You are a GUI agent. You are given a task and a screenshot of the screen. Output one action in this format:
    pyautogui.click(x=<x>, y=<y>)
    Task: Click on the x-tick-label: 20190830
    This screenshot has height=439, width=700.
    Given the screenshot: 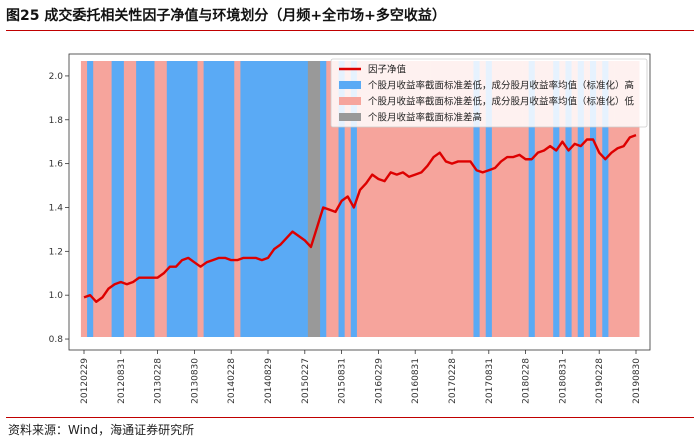 What is the action you would take?
    pyautogui.click(x=637, y=381)
    